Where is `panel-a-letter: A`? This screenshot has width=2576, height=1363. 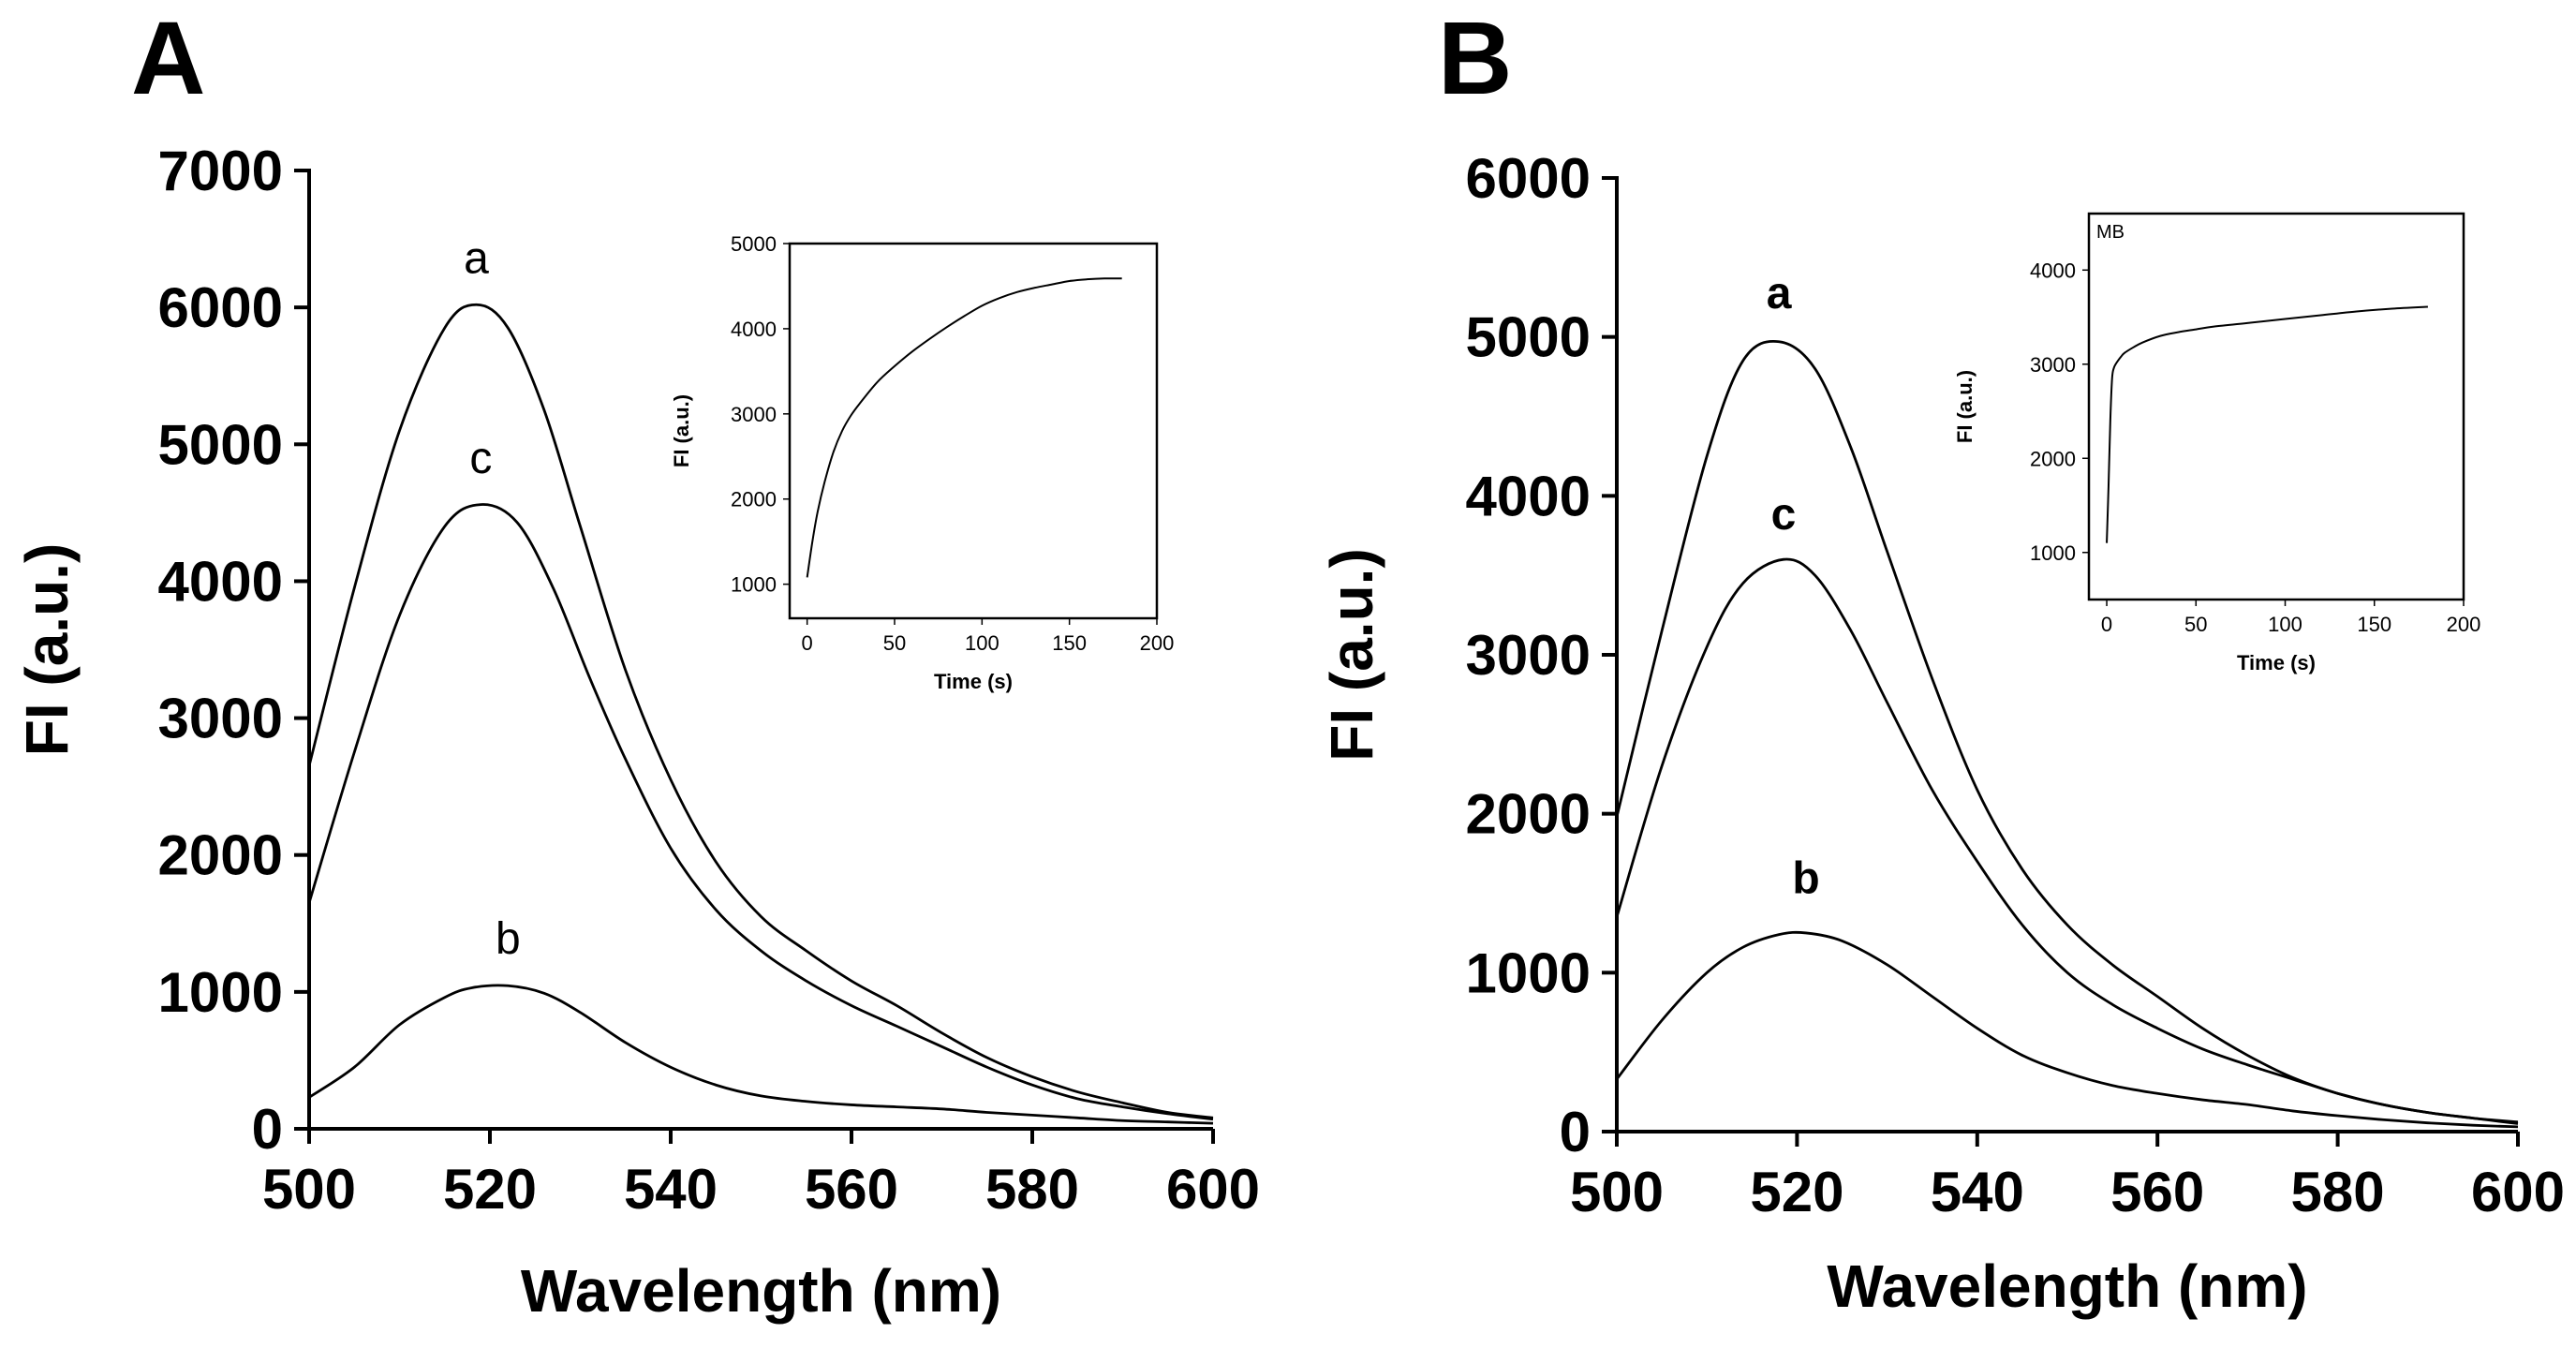
panel-a-letter: A is located at coordinates (168, 58).